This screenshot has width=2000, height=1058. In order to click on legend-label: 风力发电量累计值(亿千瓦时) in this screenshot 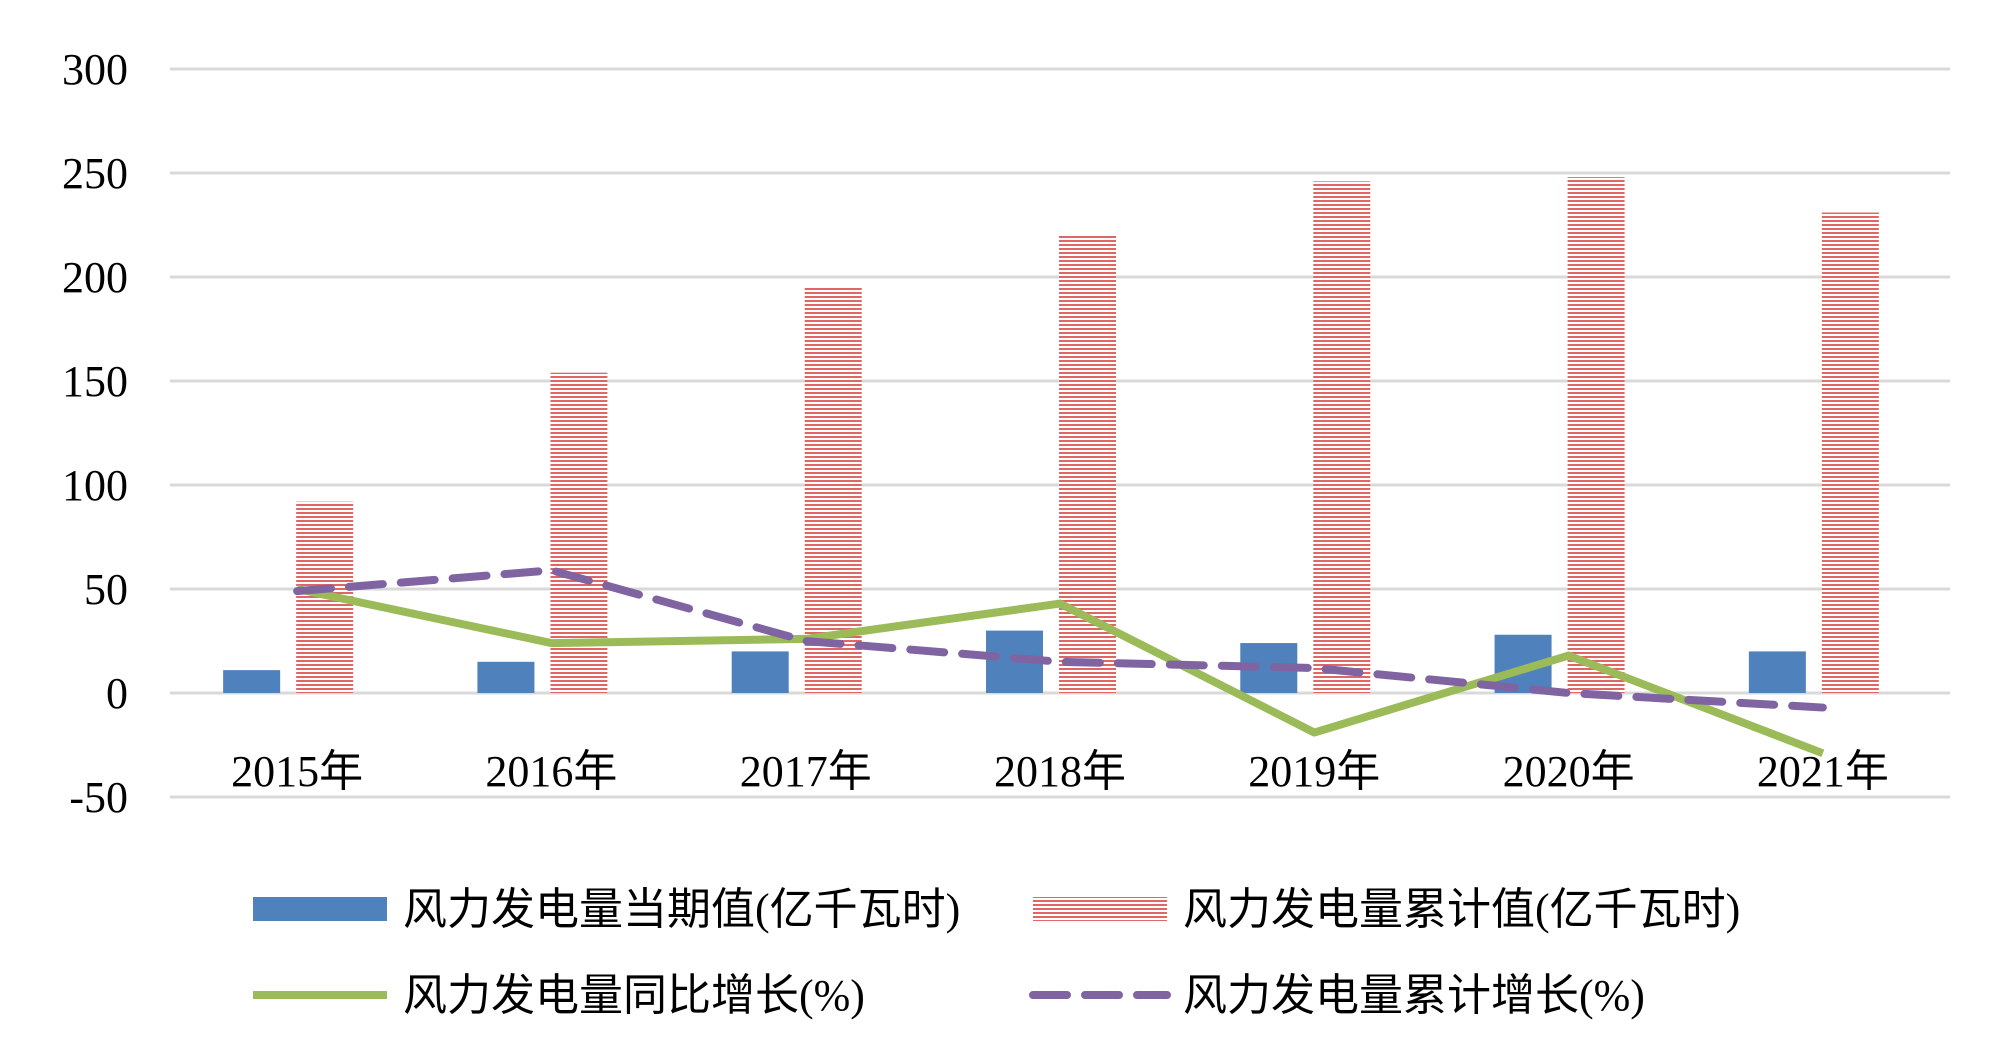, I will do `click(1461, 909)`.